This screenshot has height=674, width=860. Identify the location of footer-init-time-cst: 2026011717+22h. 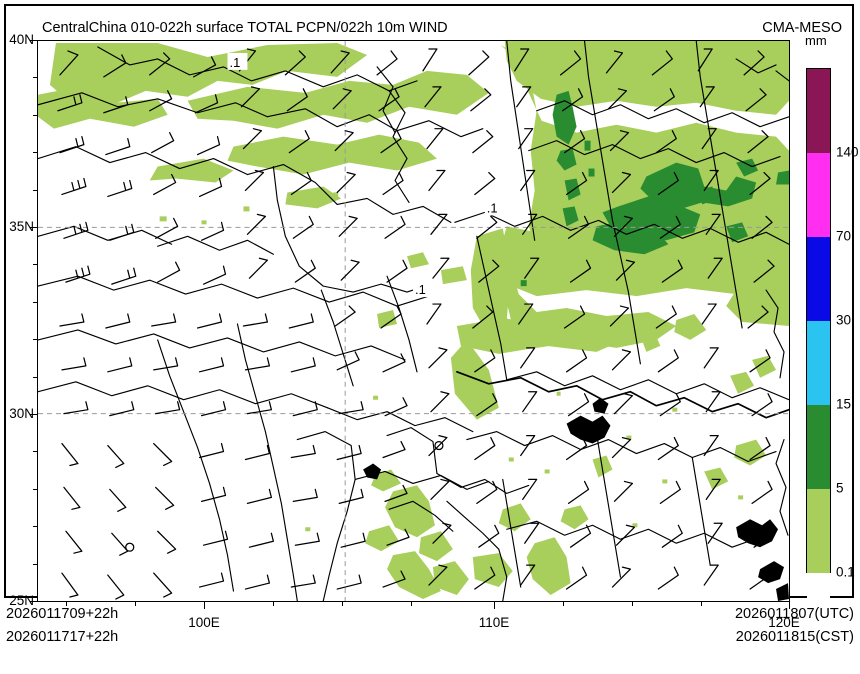
(62, 637).